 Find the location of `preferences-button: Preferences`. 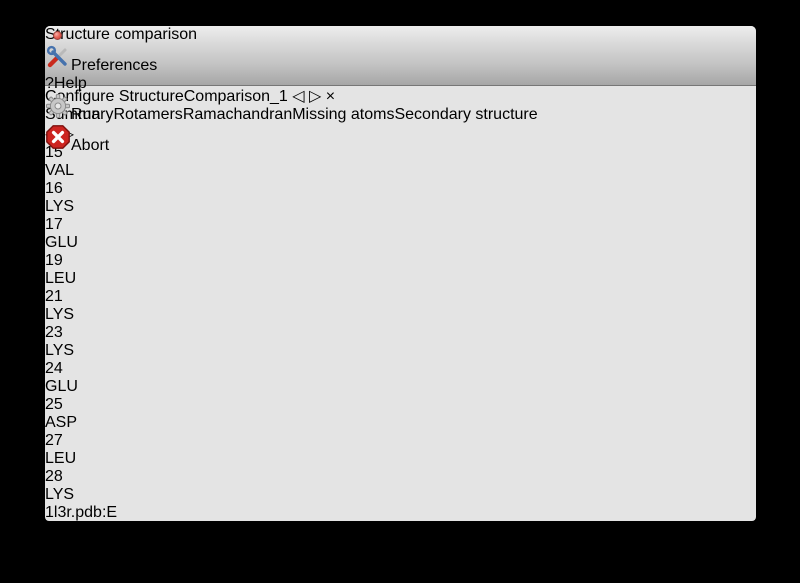

preferences-button: Preferences is located at coordinates (400, 59).